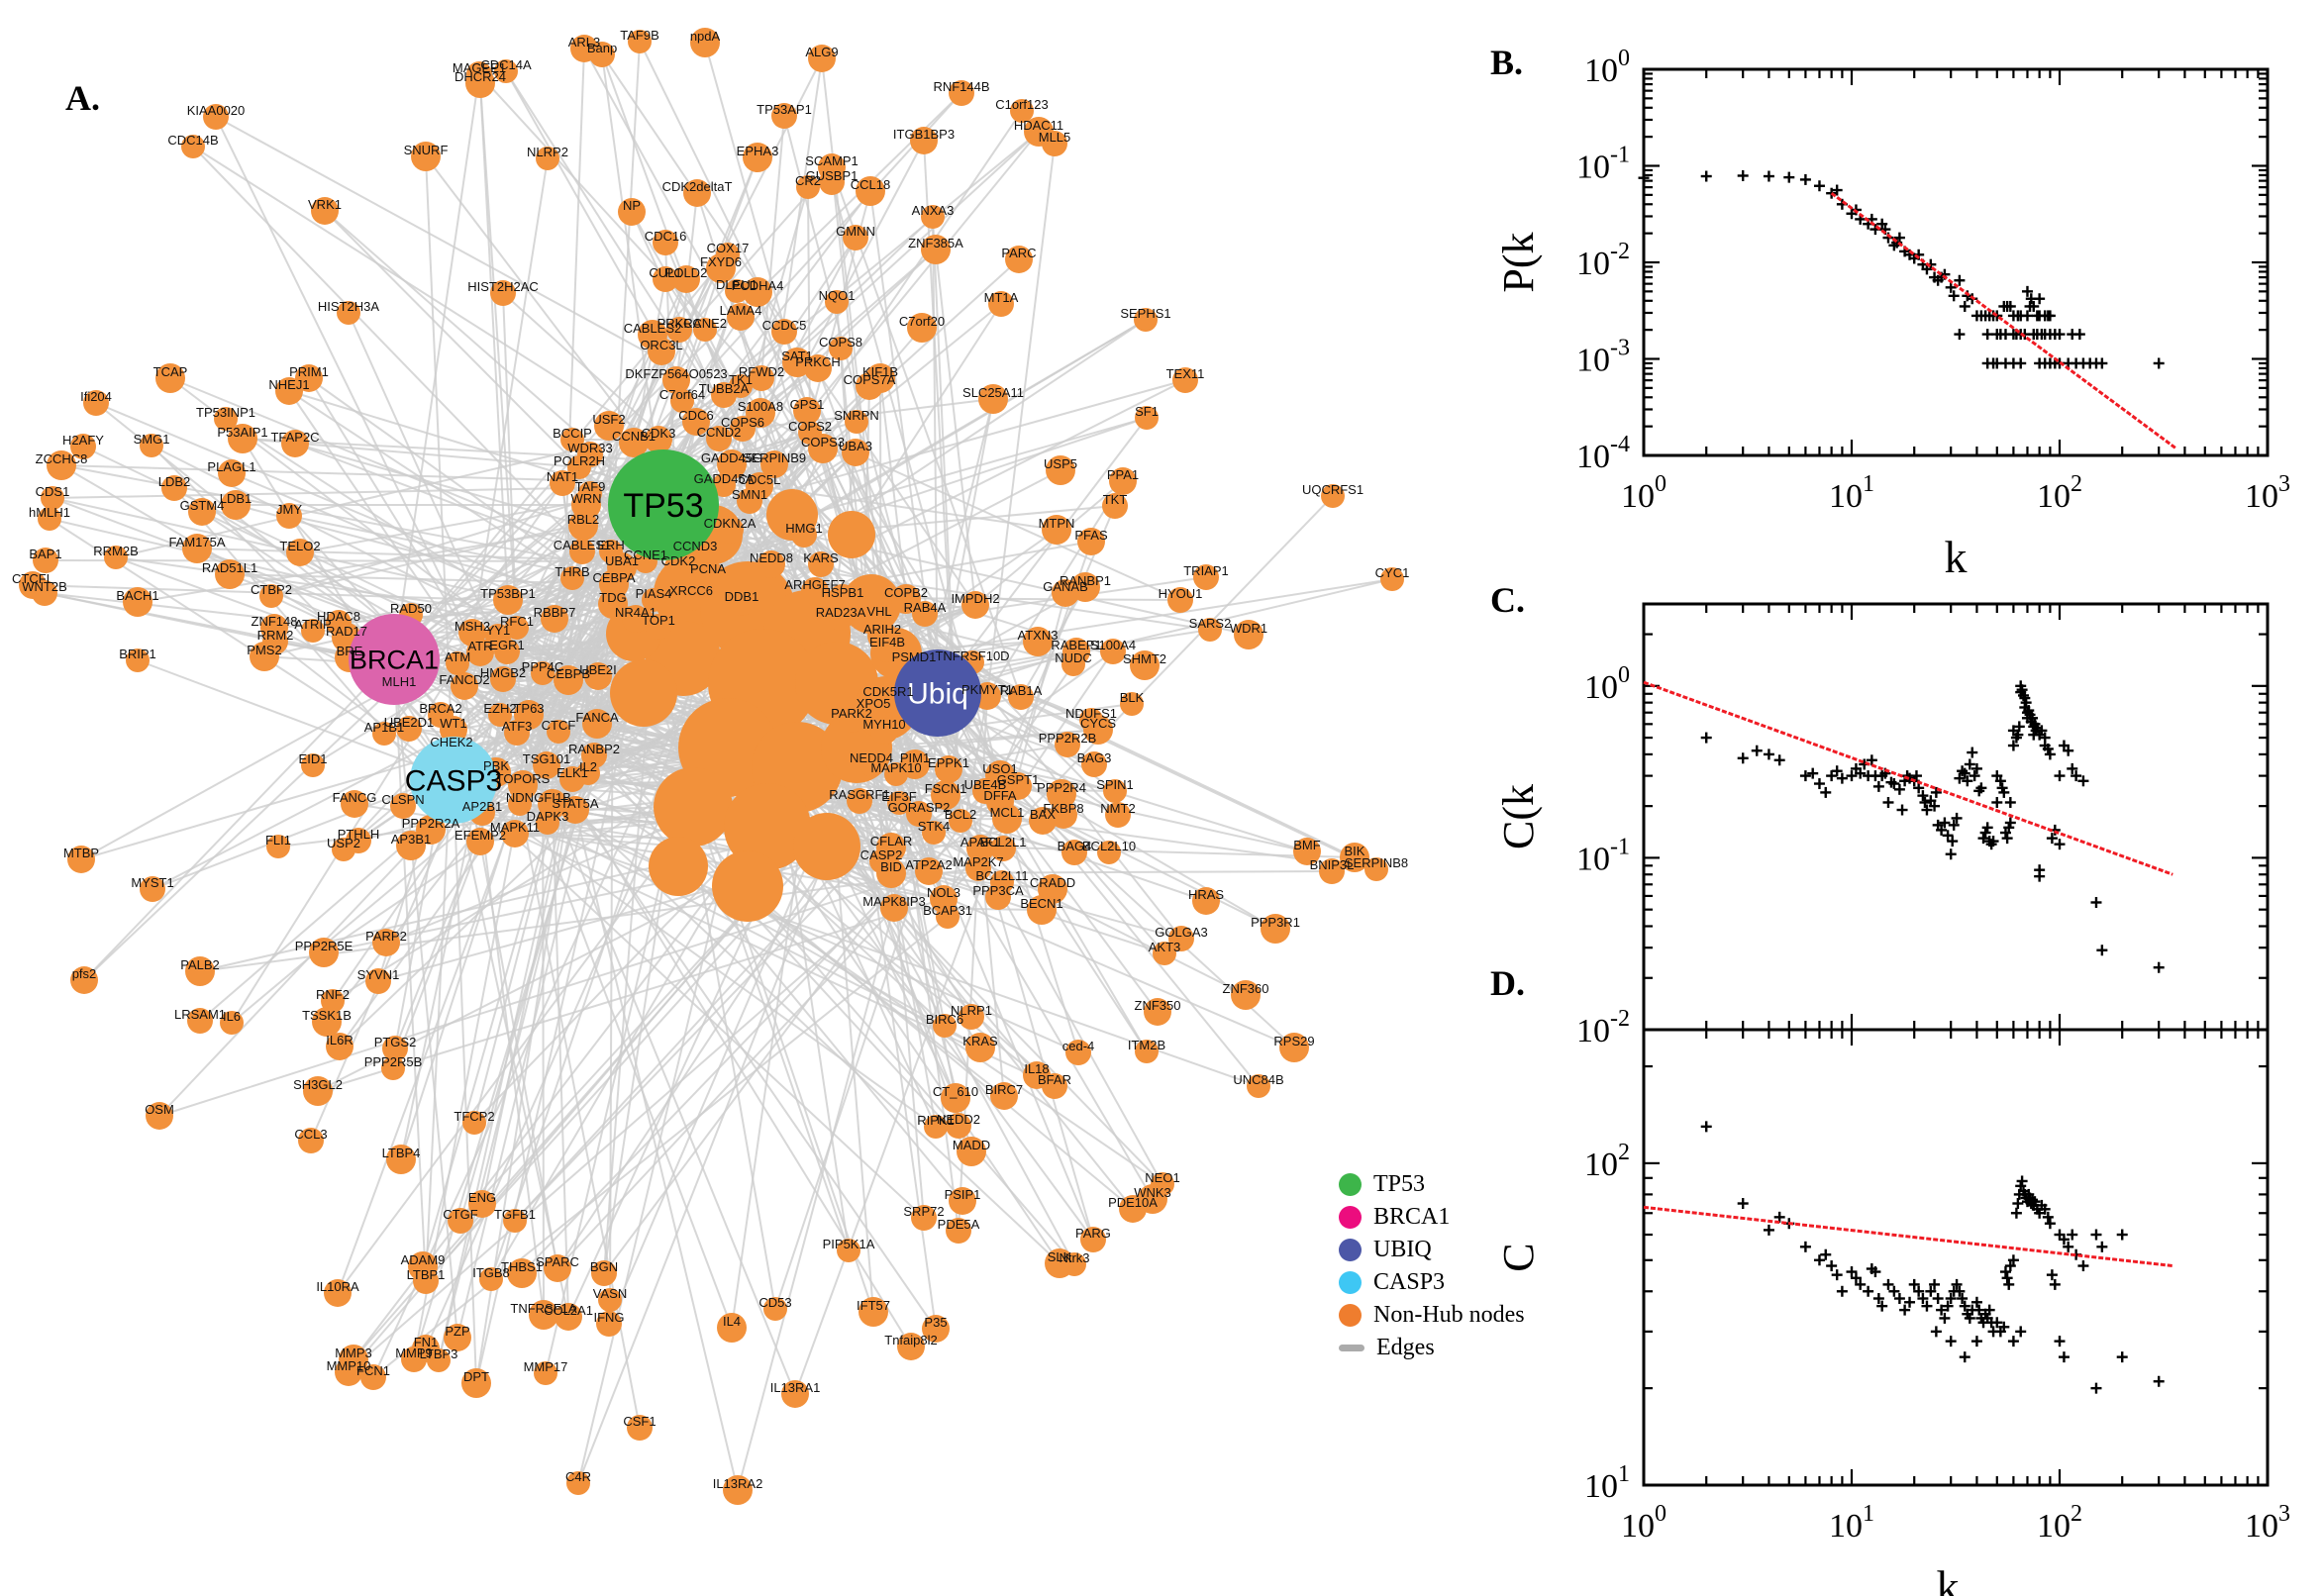 The height and width of the screenshot is (1596, 2323). I want to click on network-node-label: BIRC7, so click(1004, 1089).